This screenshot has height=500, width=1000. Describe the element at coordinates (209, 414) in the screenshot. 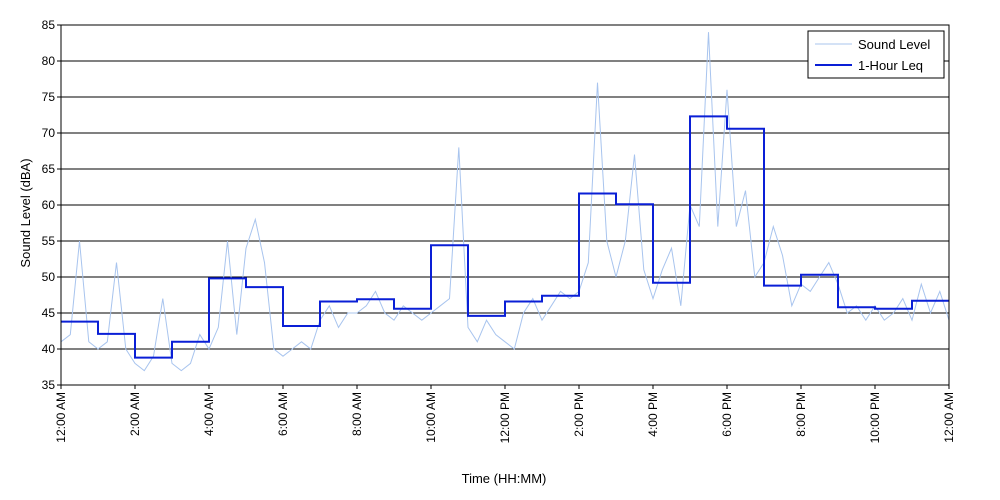

I see `x-tick-label: 4:00 AM` at that location.